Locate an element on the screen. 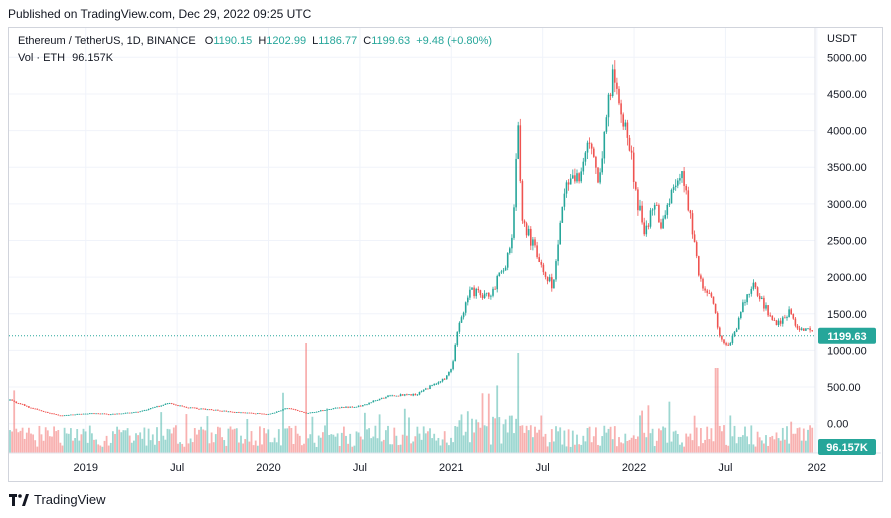 This screenshot has height=518, width=891. last-price-tag: 1199.63 is located at coordinates (847, 335).